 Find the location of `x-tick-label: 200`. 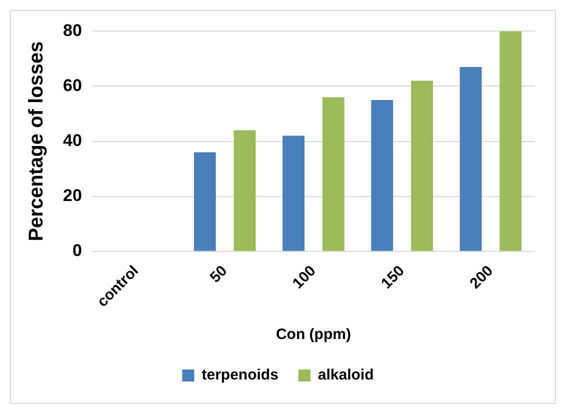

x-tick-label: 200 is located at coordinates (481, 277).